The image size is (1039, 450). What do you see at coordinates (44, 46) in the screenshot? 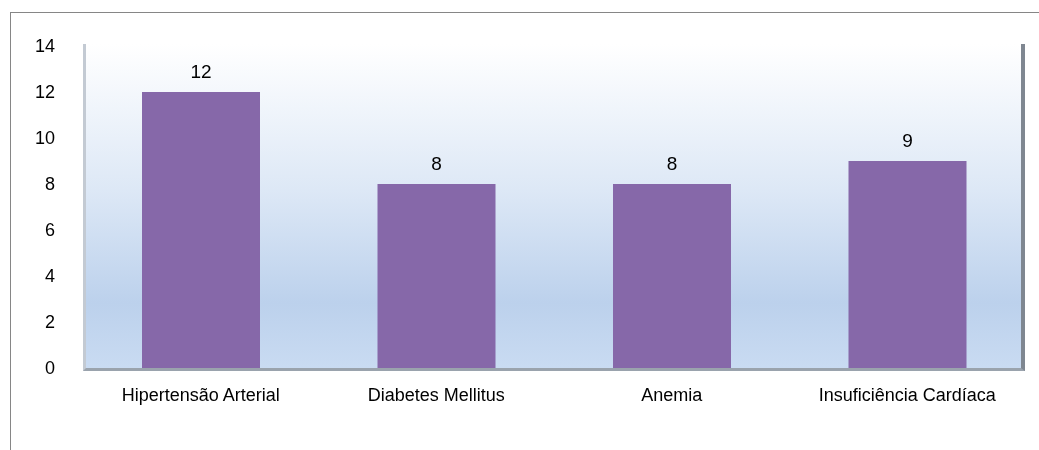
I see `y-tick-label: 14` at bounding box center [44, 46].